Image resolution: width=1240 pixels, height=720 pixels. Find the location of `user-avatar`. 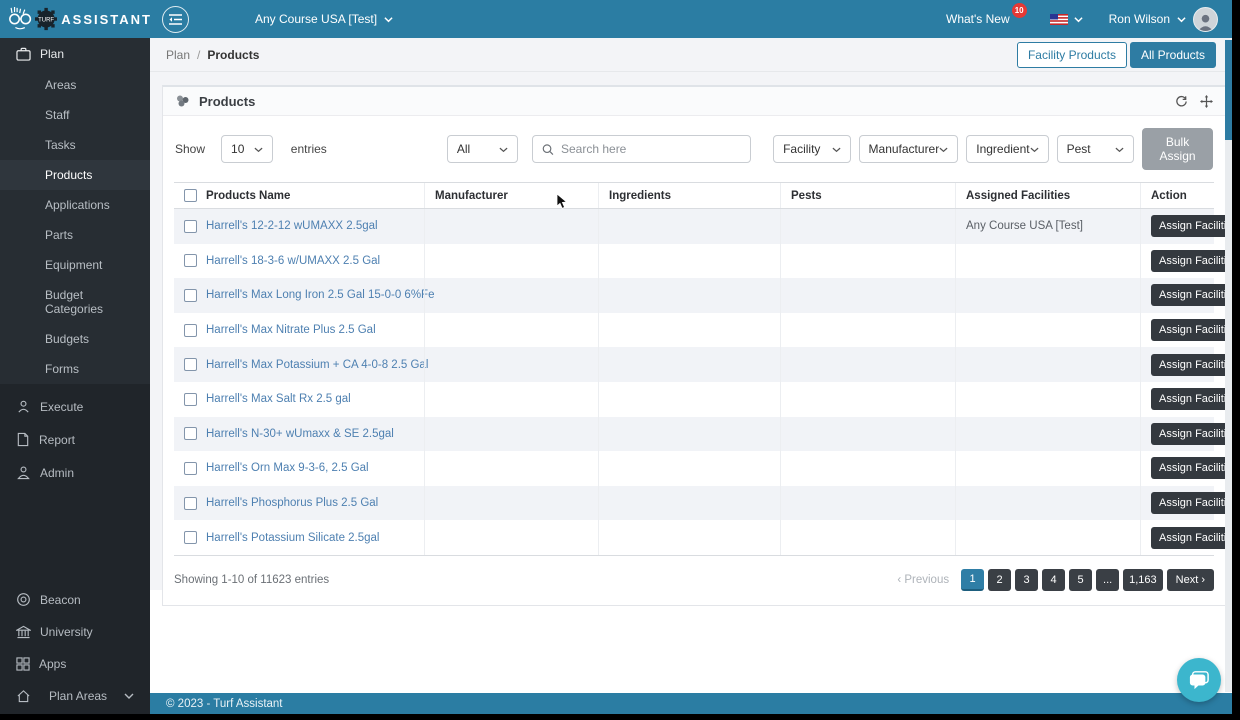

user-avatar is located at coordinates (1205, 19).